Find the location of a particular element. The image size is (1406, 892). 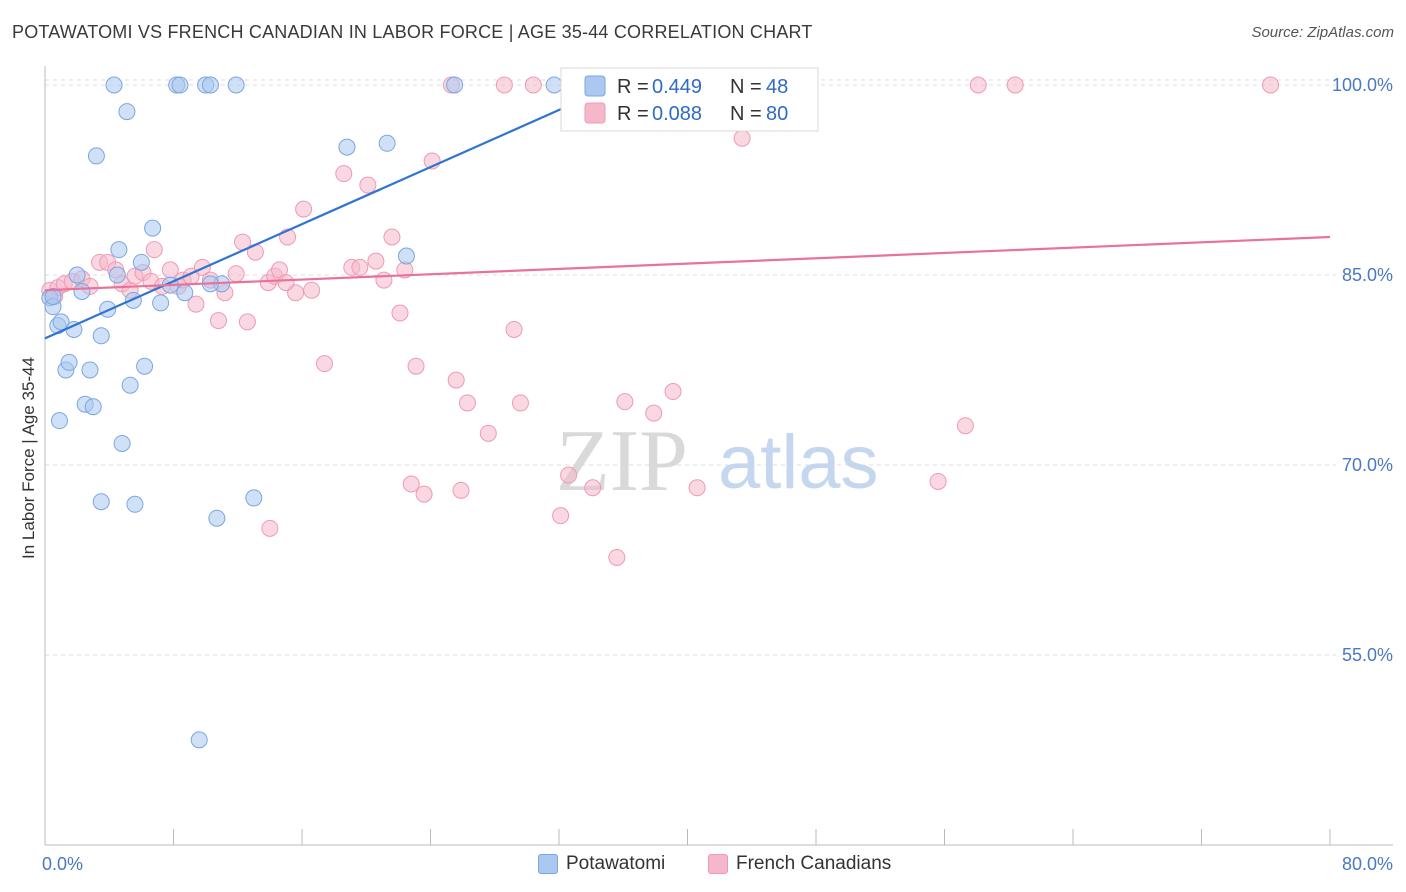

legend-n-value-french-canadians: 80 is located at coordinates (777, 114).